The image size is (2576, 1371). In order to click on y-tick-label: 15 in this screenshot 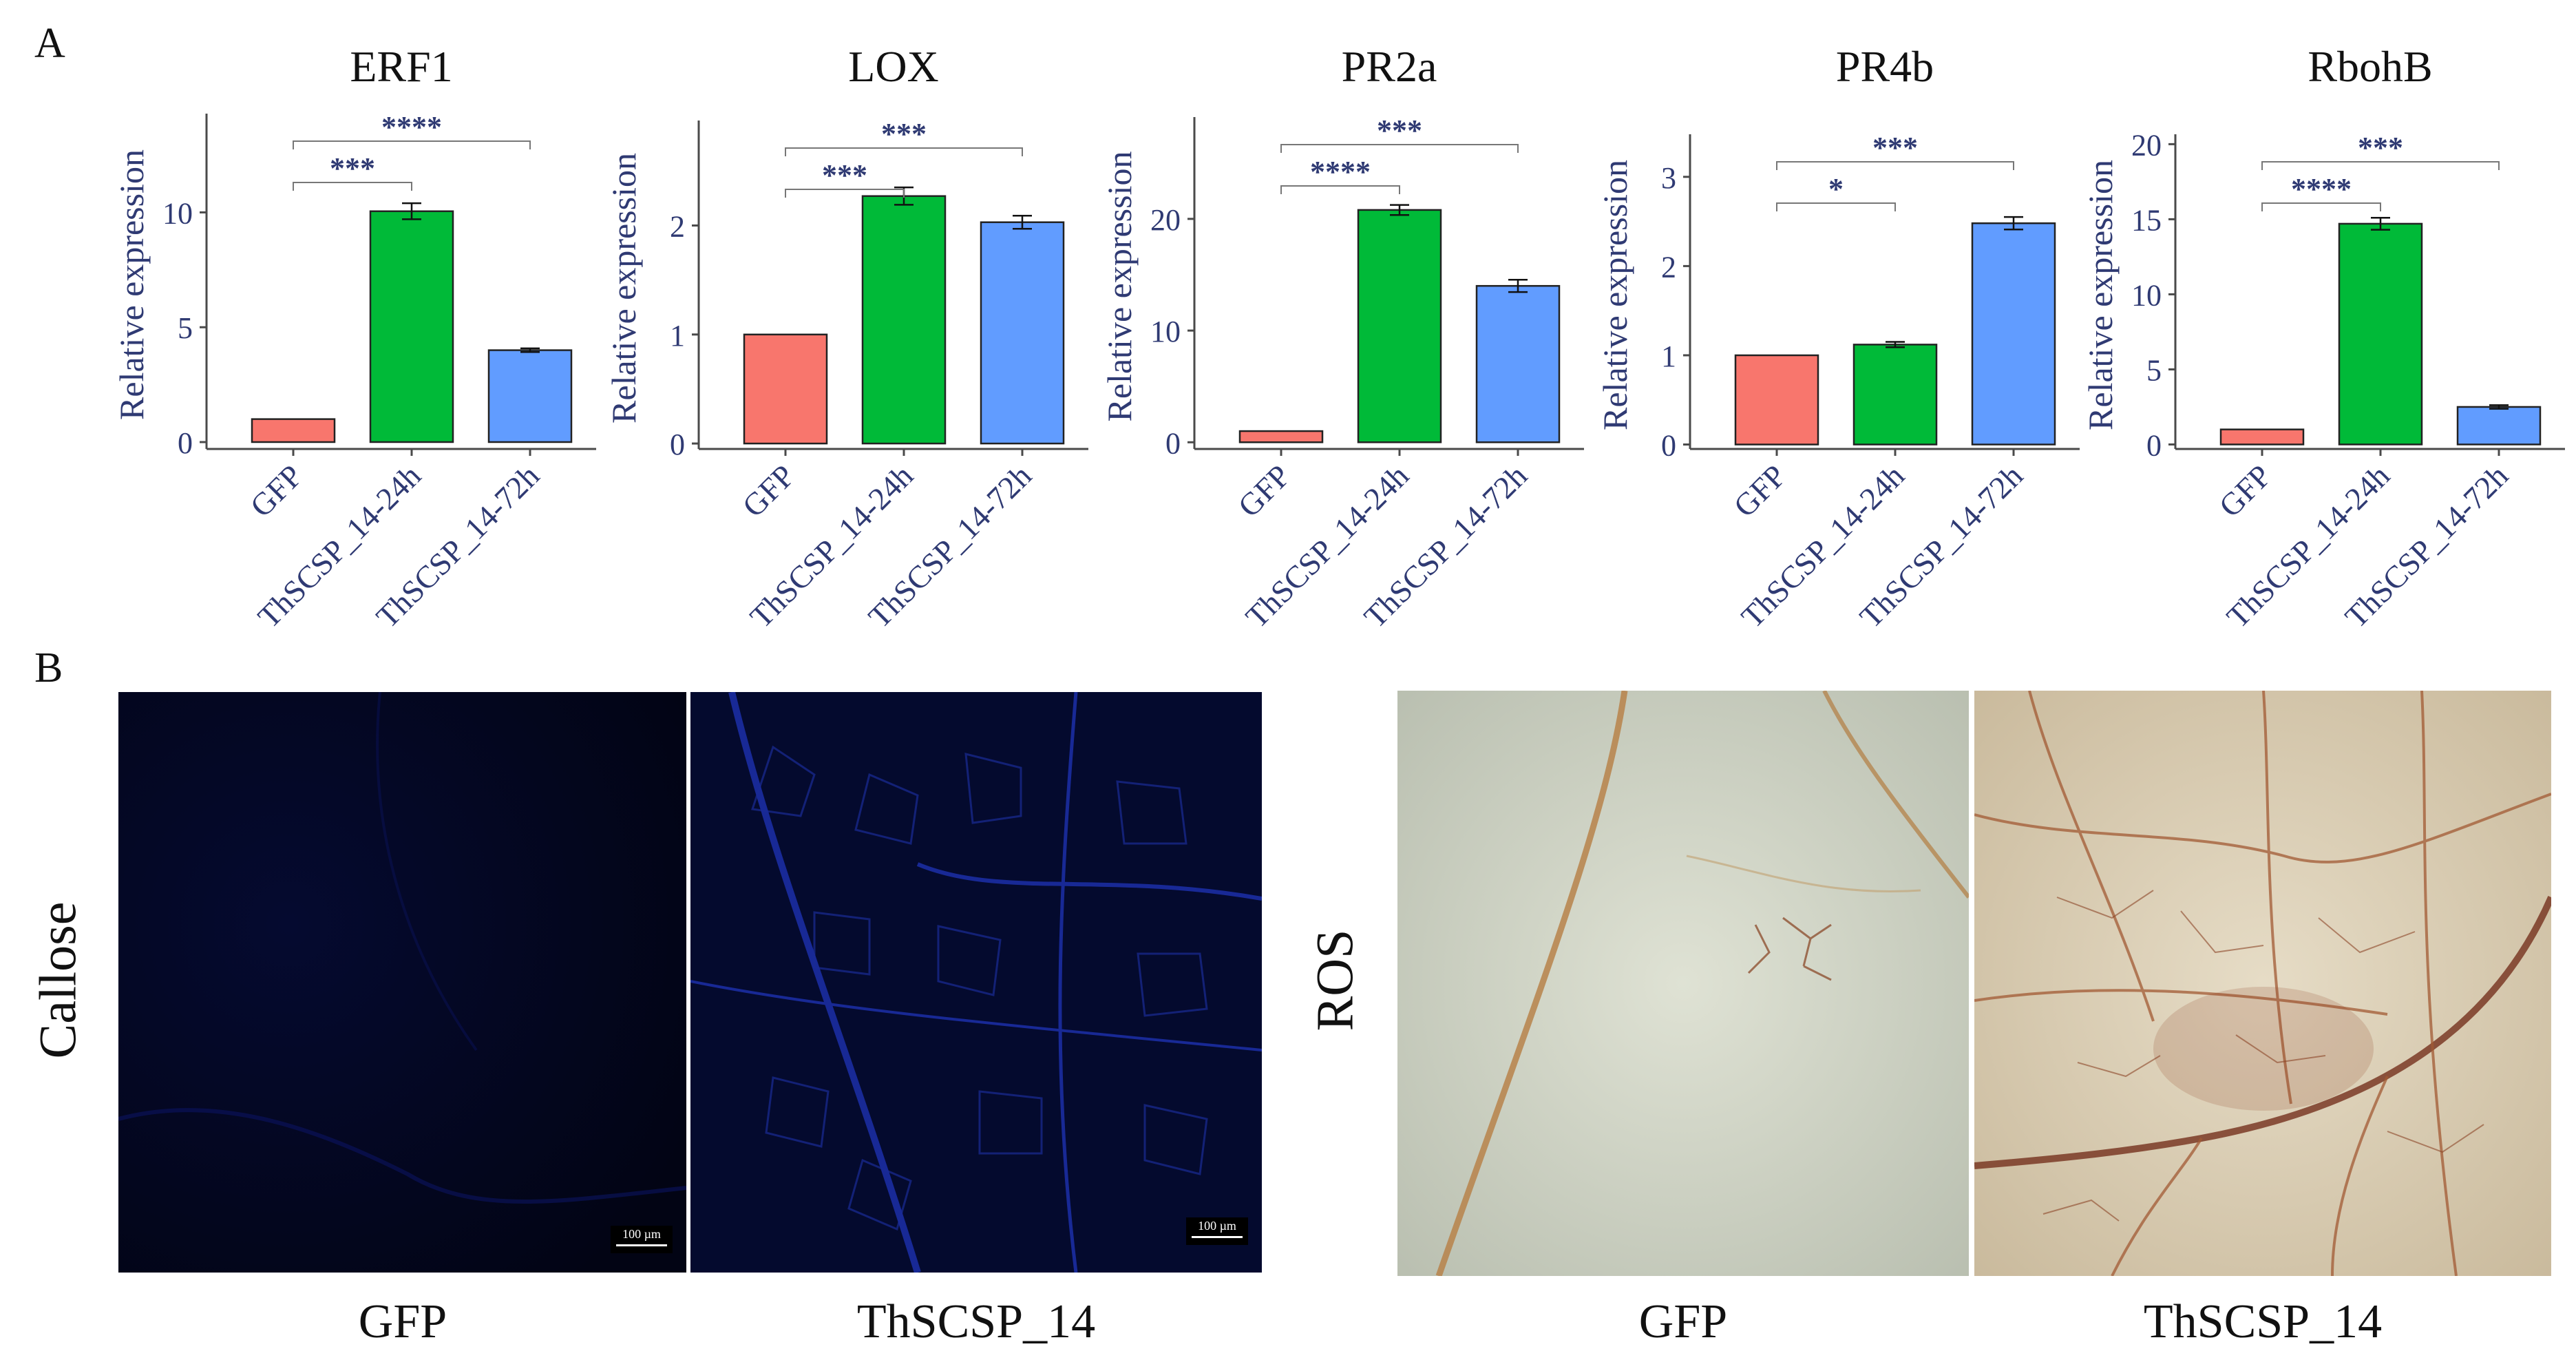, I will do `click(2147, 220)`.